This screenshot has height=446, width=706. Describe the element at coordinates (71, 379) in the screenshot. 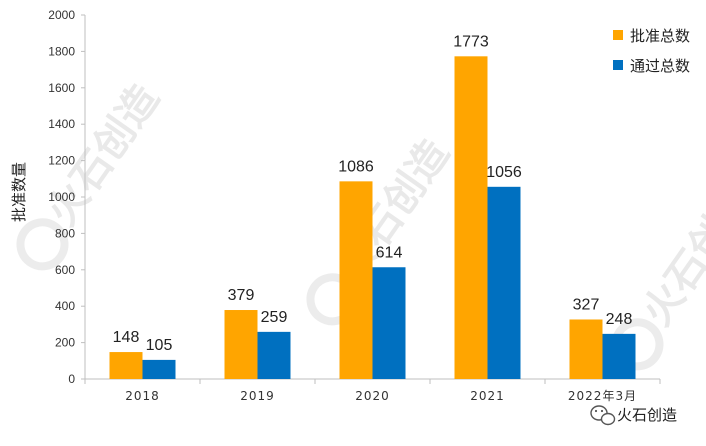

I see `y-tick-label: 0` at that location.